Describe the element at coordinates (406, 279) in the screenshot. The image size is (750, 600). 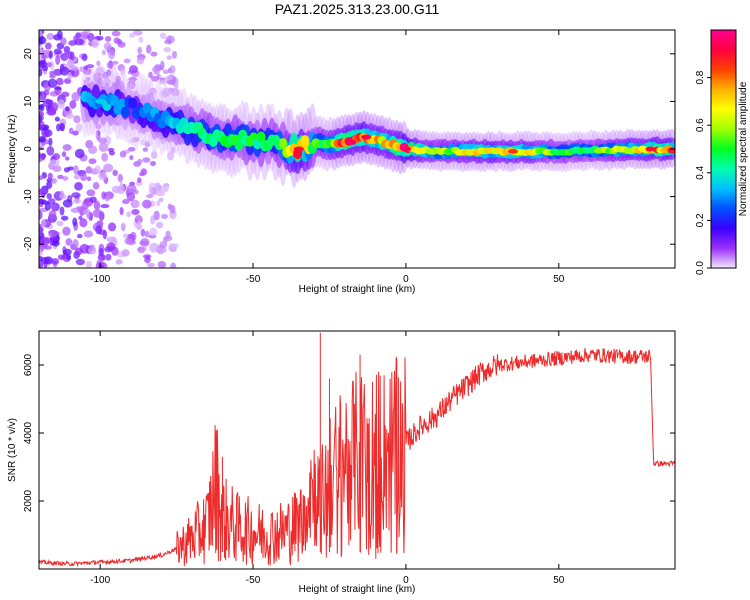
I see `spectrogram-x-tick-label: 0` at that location.